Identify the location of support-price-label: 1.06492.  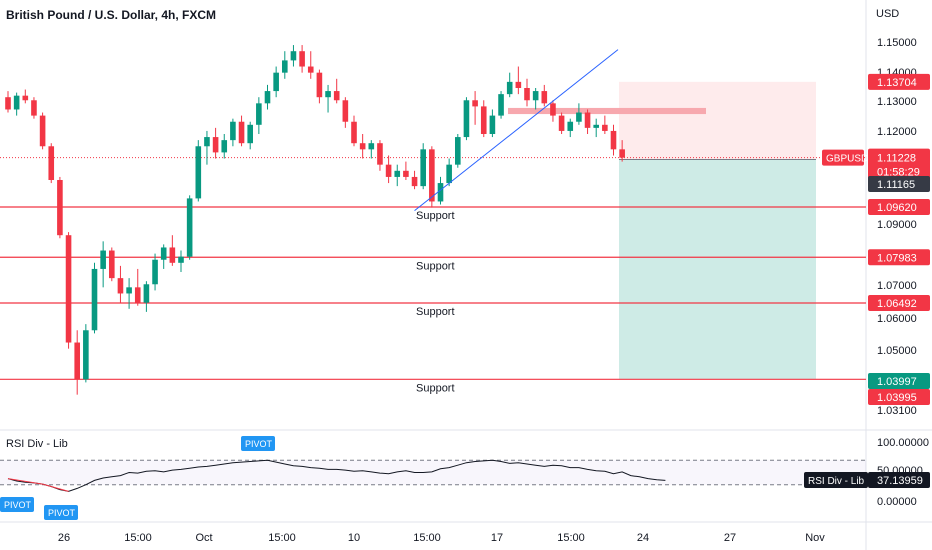
(897, 304).